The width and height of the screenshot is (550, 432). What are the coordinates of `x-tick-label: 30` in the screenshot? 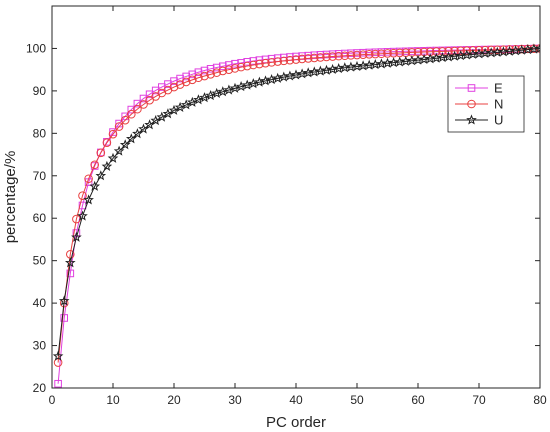 It's located at (235, 400).